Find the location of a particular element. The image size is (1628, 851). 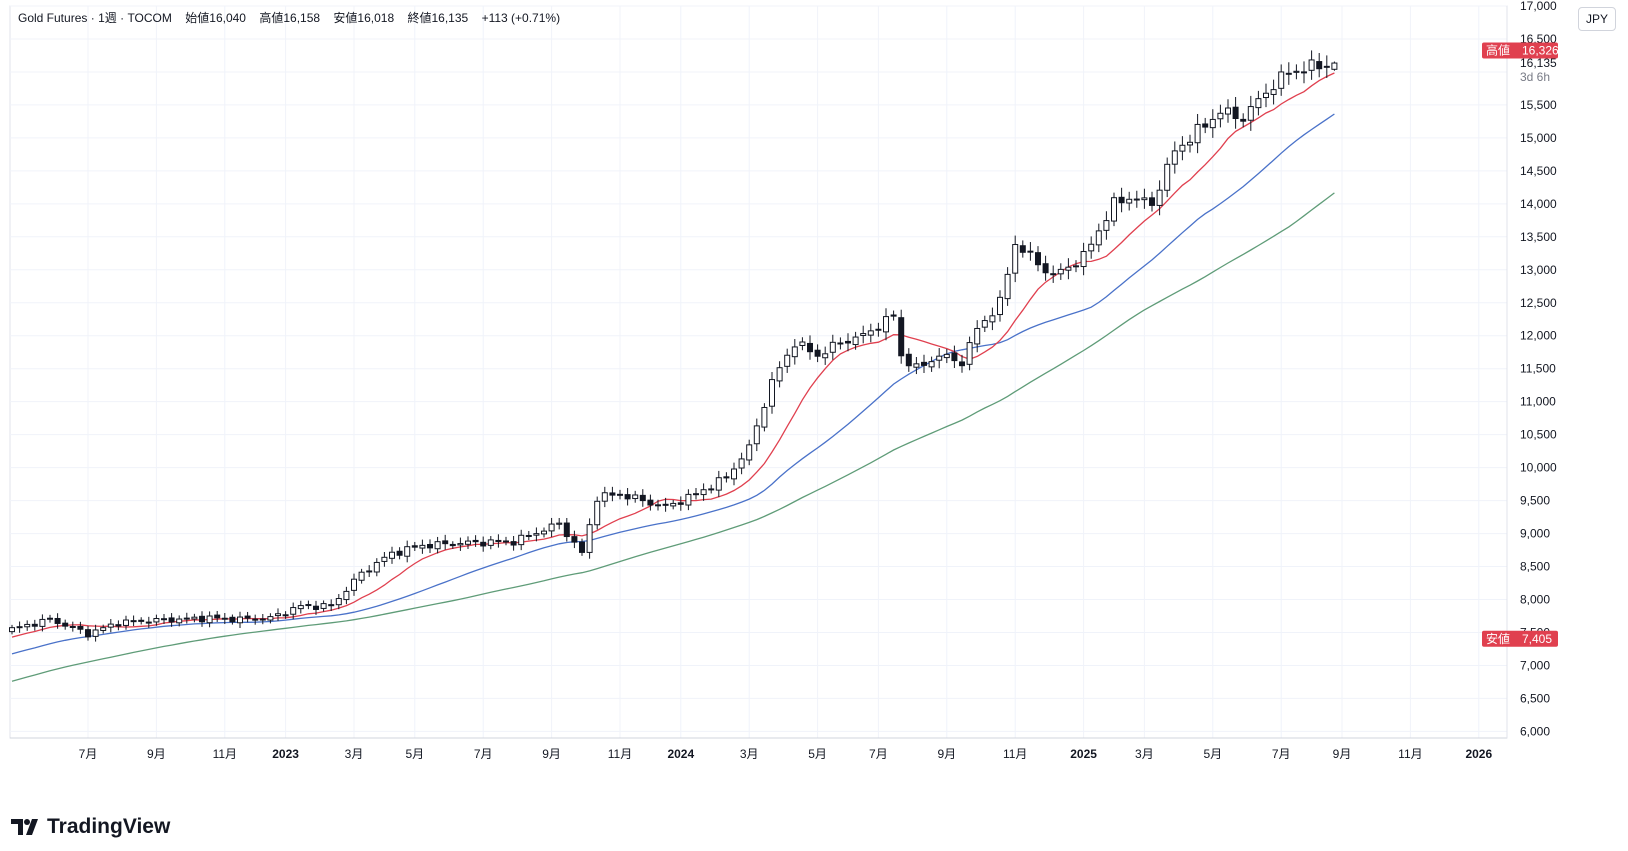

x-tick-label: 2024 is located at coordinates (680, 754).